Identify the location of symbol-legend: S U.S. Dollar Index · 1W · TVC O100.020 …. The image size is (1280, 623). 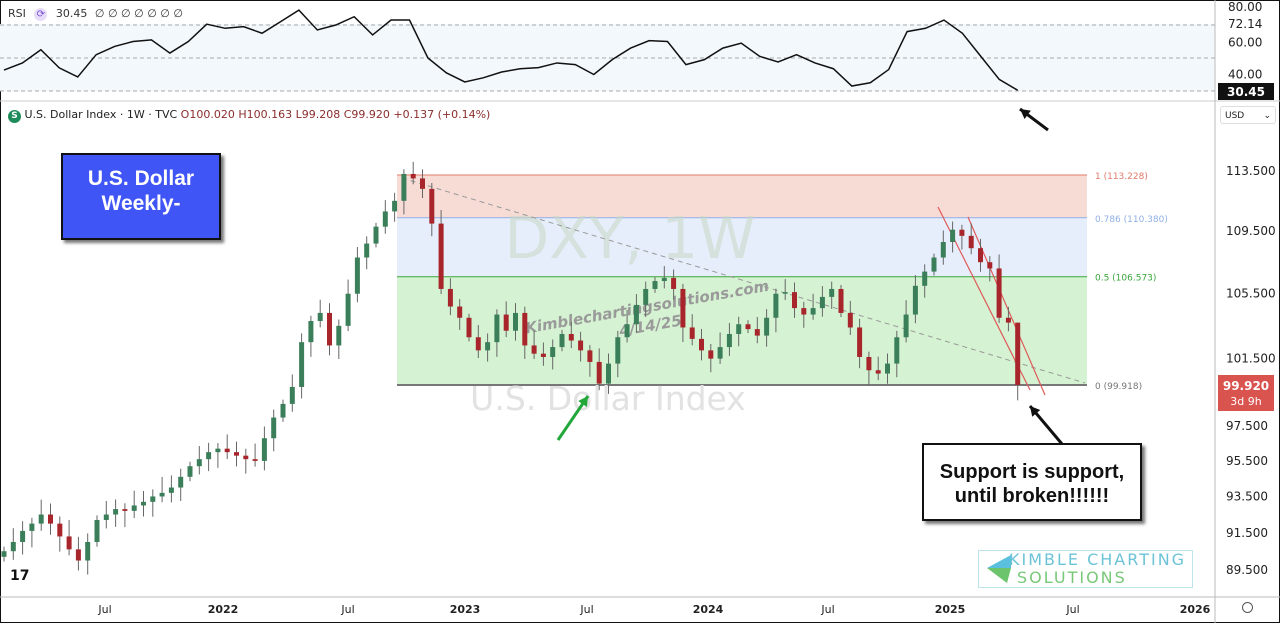
(249, 115).